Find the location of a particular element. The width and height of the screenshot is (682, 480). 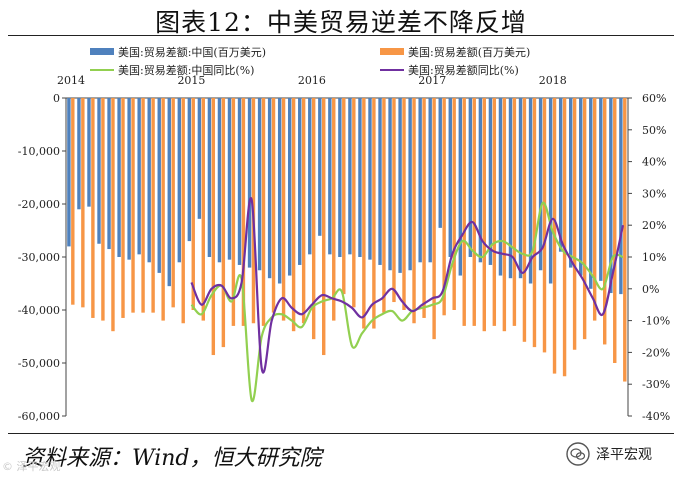

source-divider is located at coordinates (341, 433).